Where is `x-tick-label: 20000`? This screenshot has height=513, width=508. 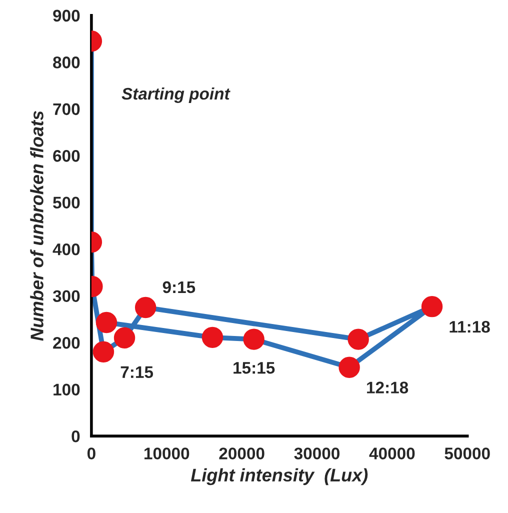
x-tick-label: 20000 is located at coordinates (241, 454).